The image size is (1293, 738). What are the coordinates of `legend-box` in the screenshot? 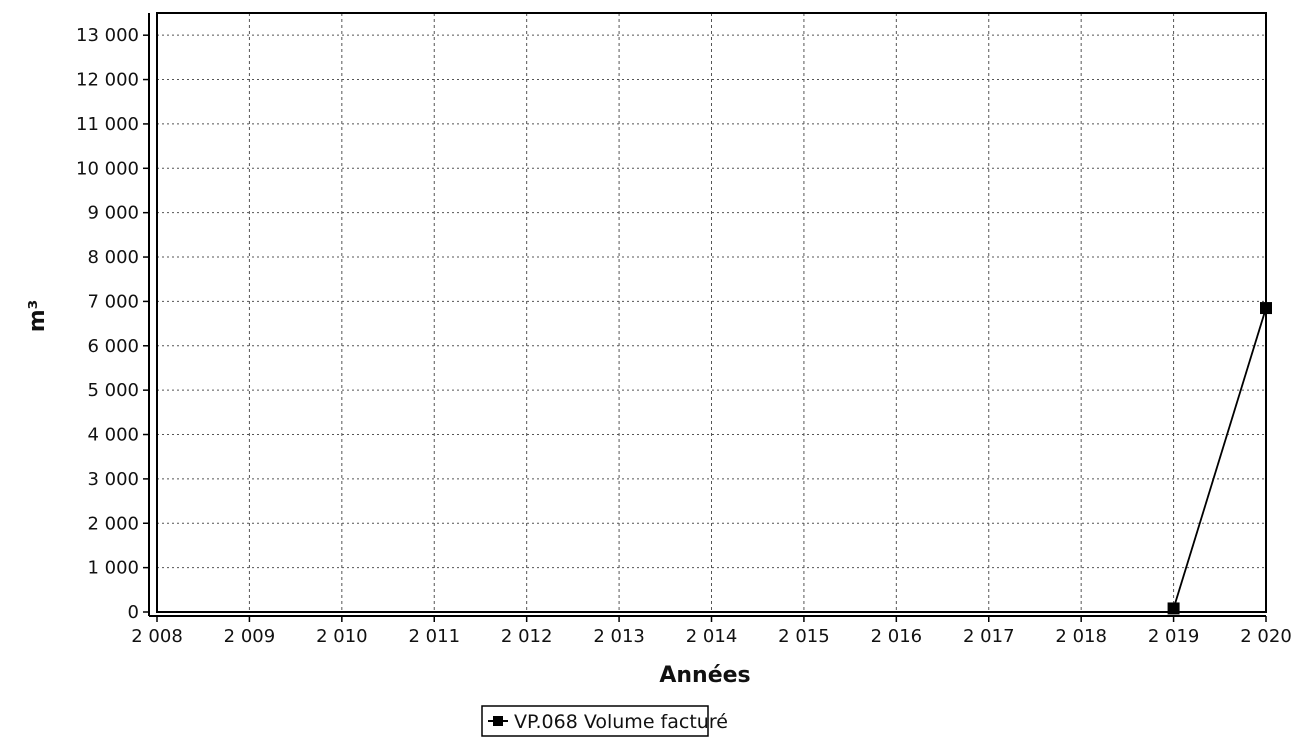 It's located at (595, 721).